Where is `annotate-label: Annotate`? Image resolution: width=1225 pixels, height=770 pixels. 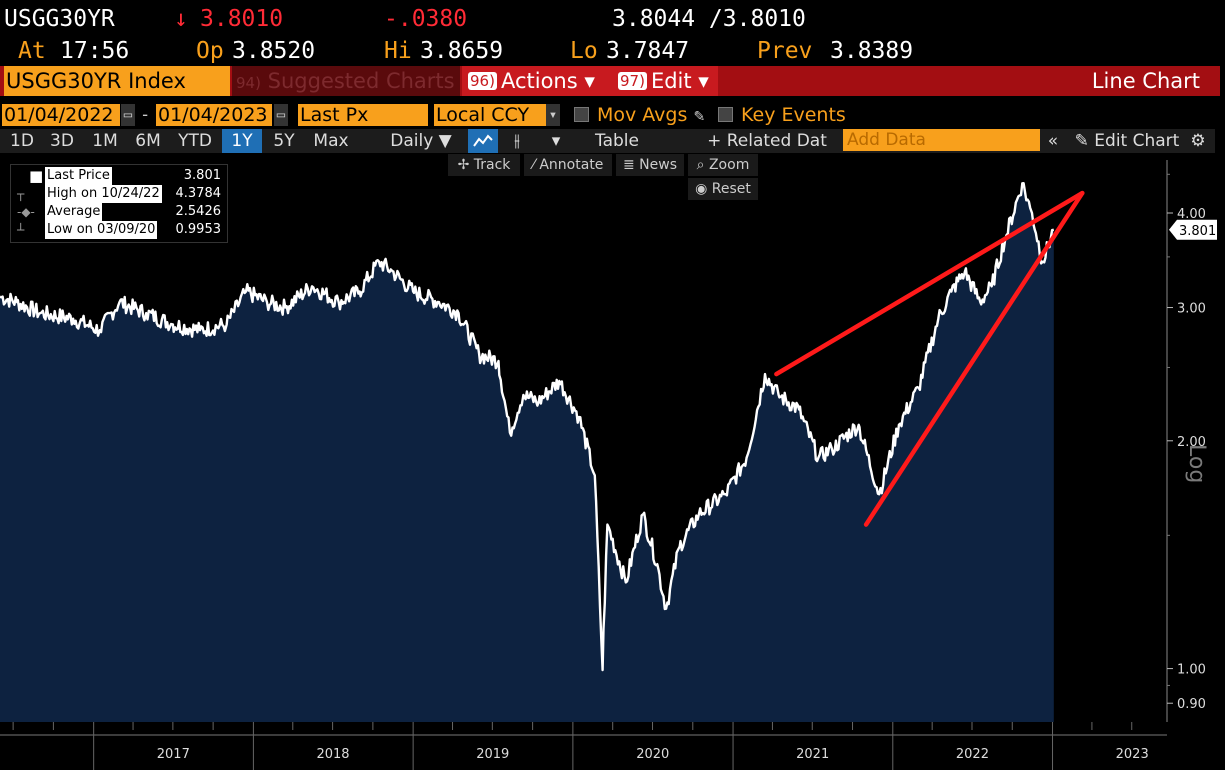
annotate-label: Annotate is located at coordinates (571, 165).